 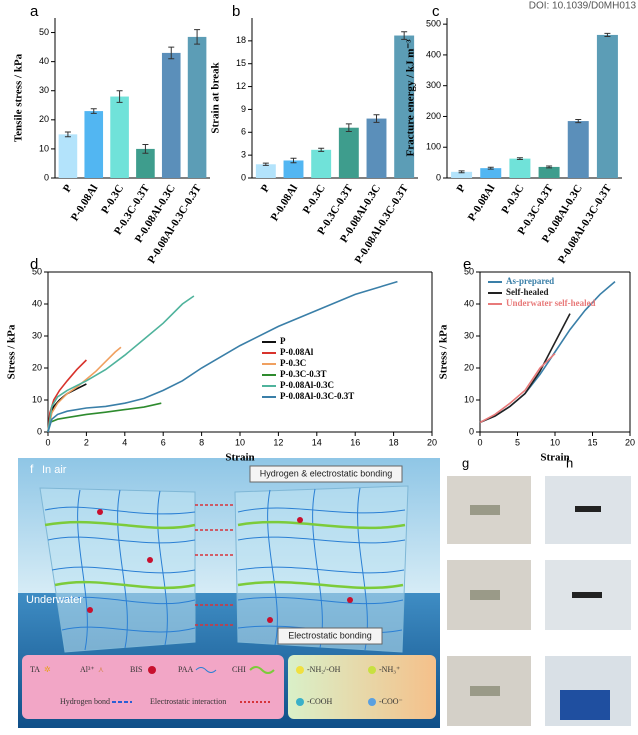 What do you see at coordinates (317, 396) in the screenshot?
I see `legend-label: P-0.08Al-0.3C-0.3T` at bounding box center [317, 396].